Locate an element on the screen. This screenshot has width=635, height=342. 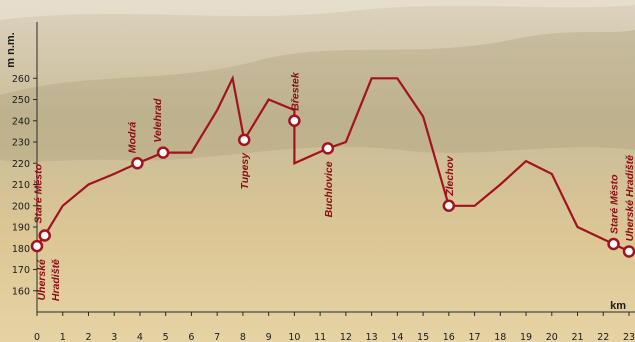
label-stare-mesto-end: Staré Město is located at coordinates (615, 204).